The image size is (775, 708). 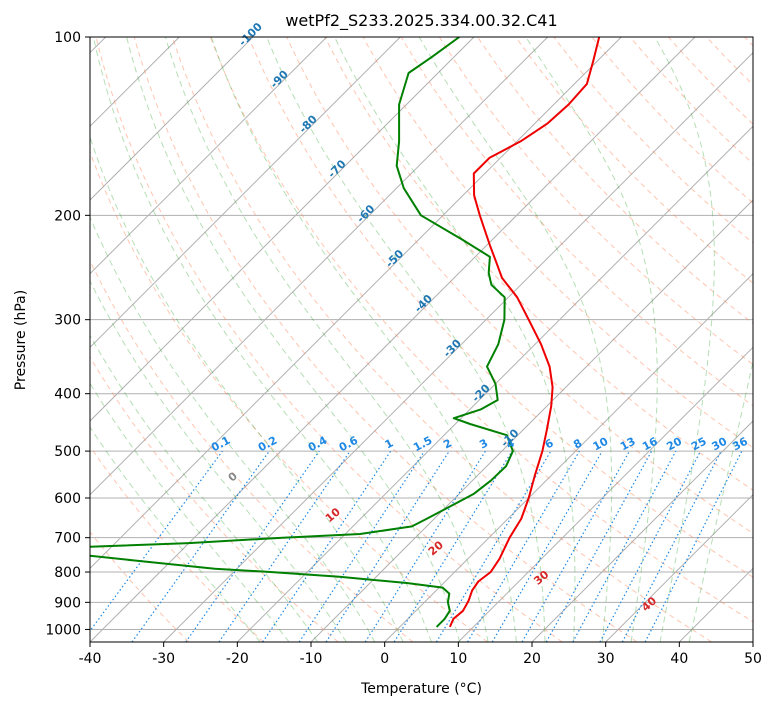 What do you see at coordinates (384, 659) in the screenshot?
I see `x-tick-label: 0` at bounding box center [384, 659].